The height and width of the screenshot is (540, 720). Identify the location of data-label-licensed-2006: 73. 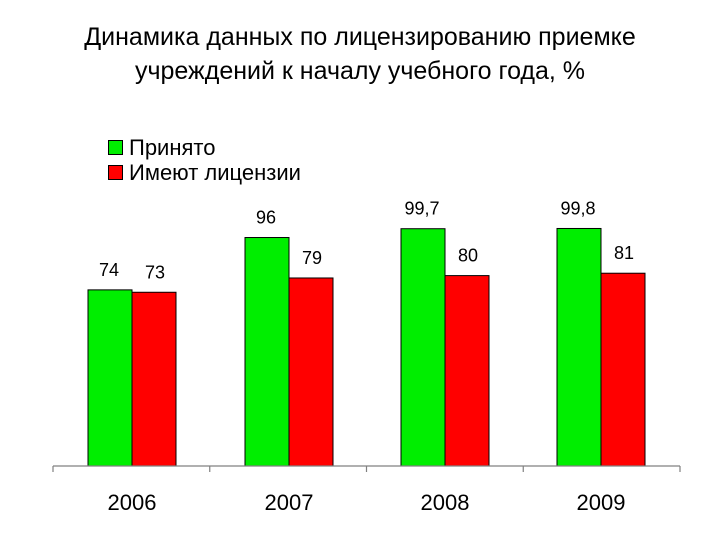
(155, 272).